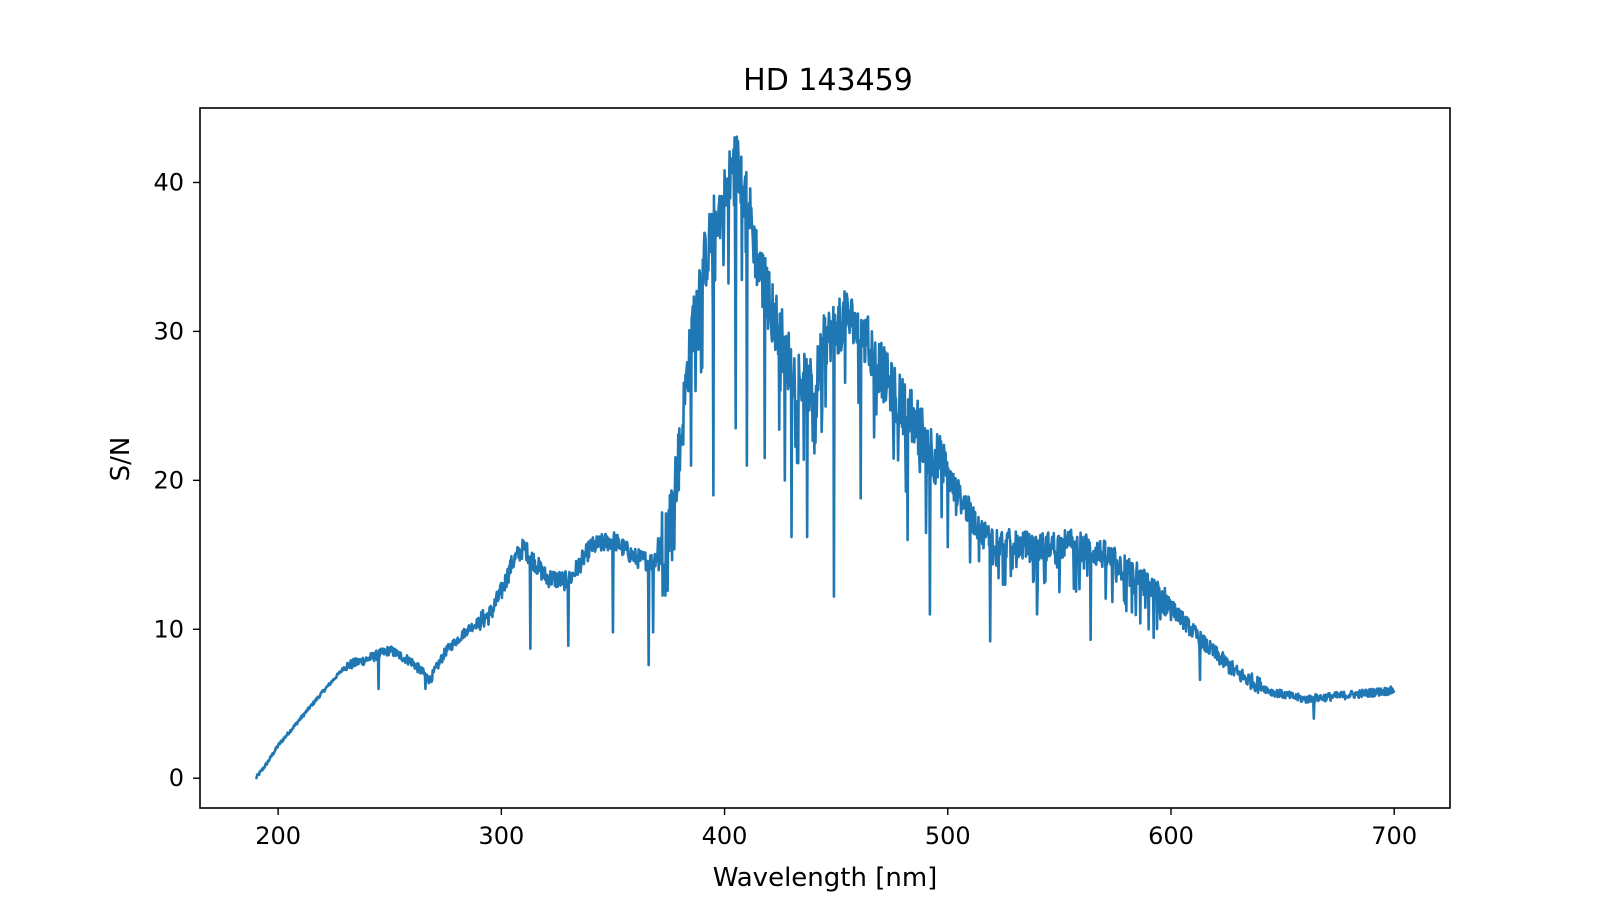 The image size is (1600, 900). I want to click on y-axis-label: S/N, so click(121, 459).